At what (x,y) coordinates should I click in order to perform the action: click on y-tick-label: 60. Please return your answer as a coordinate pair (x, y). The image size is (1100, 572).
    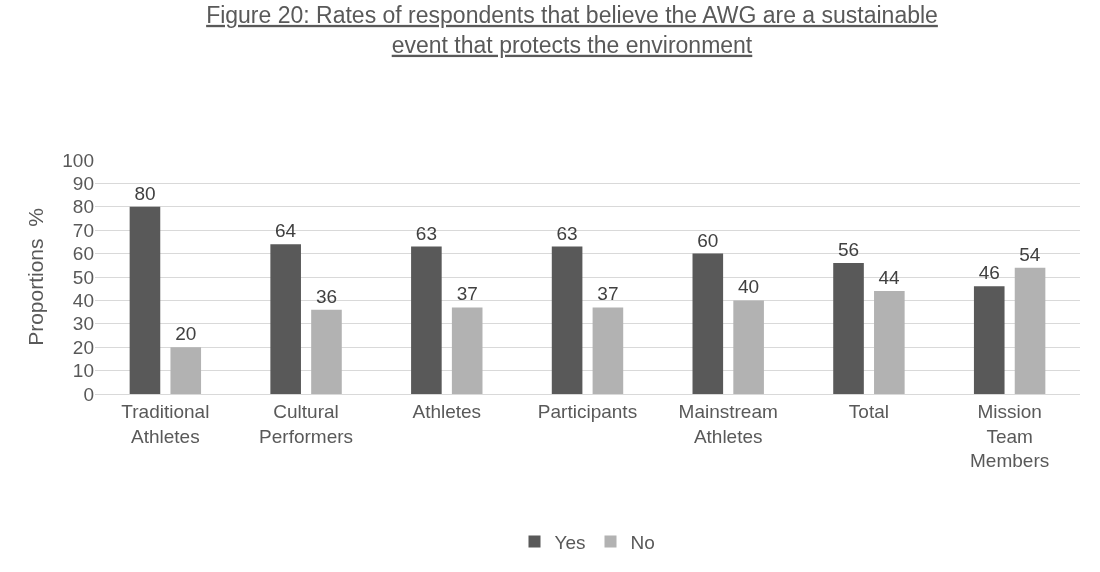
    Looking at the image, I should click on (83, 254).